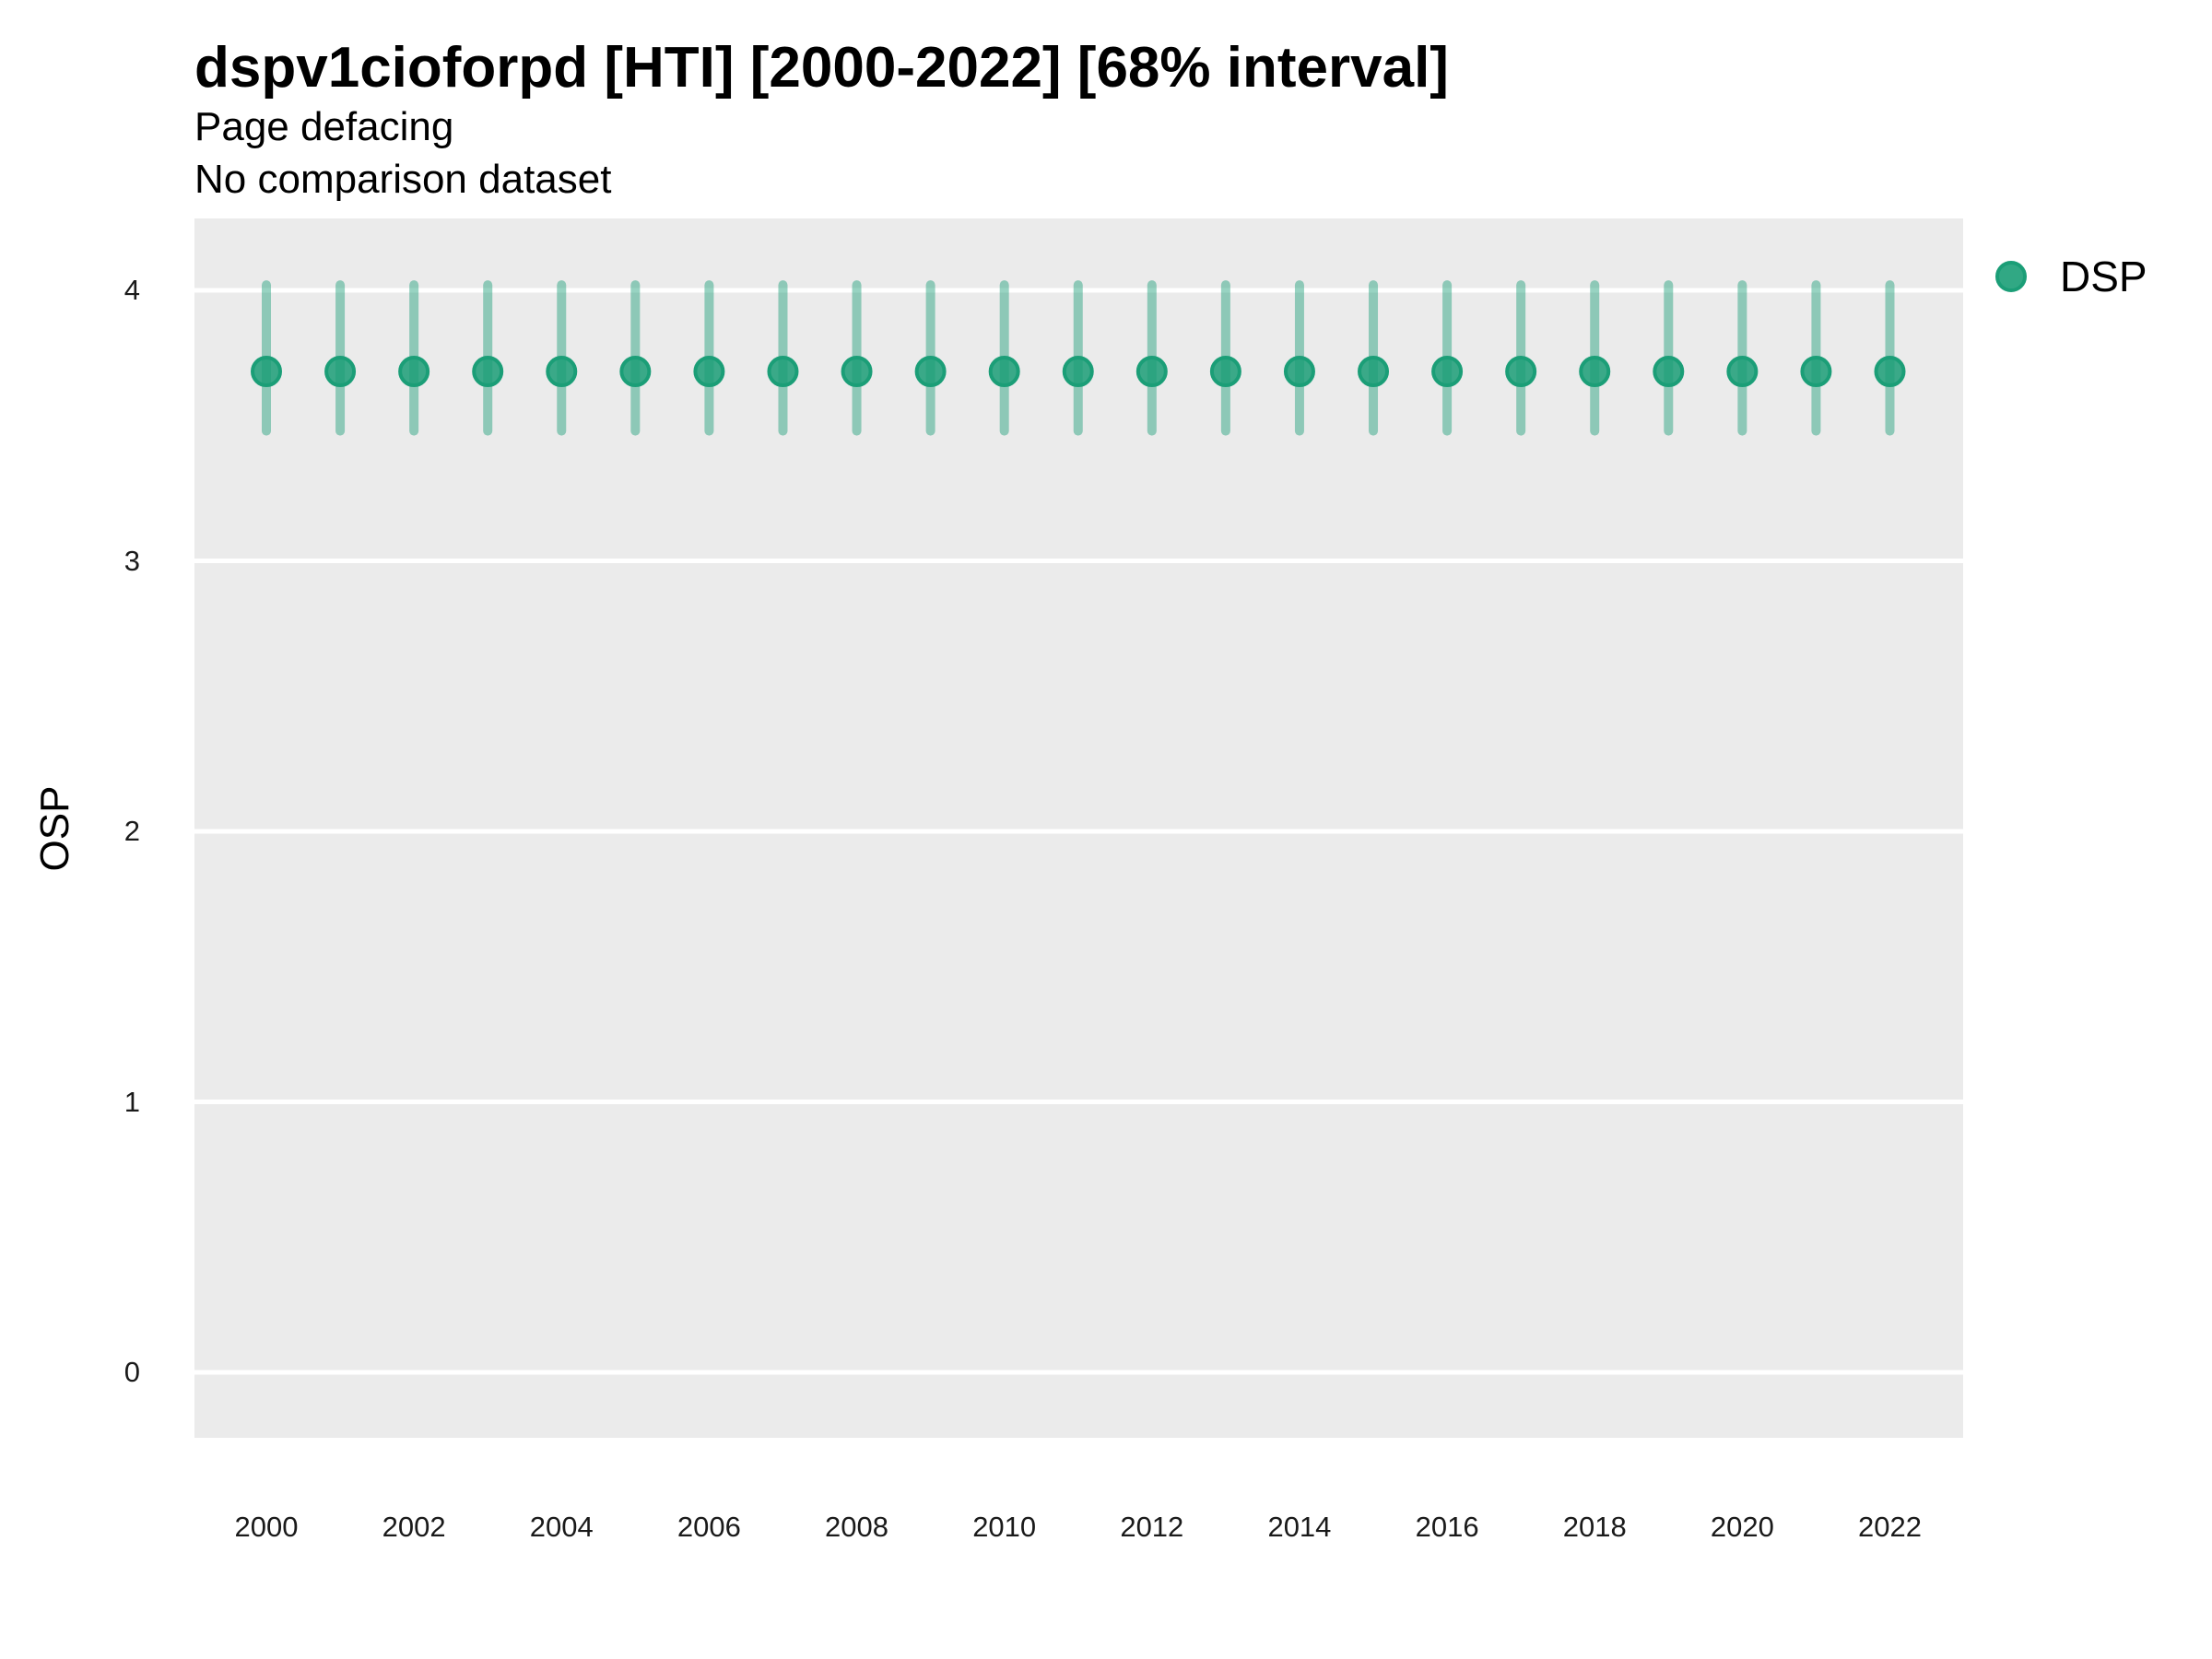 Image resolution: width=2212 pixels, height=1659 pixels. I want to click on x-tick-label: 2004, so click(561, 1527).